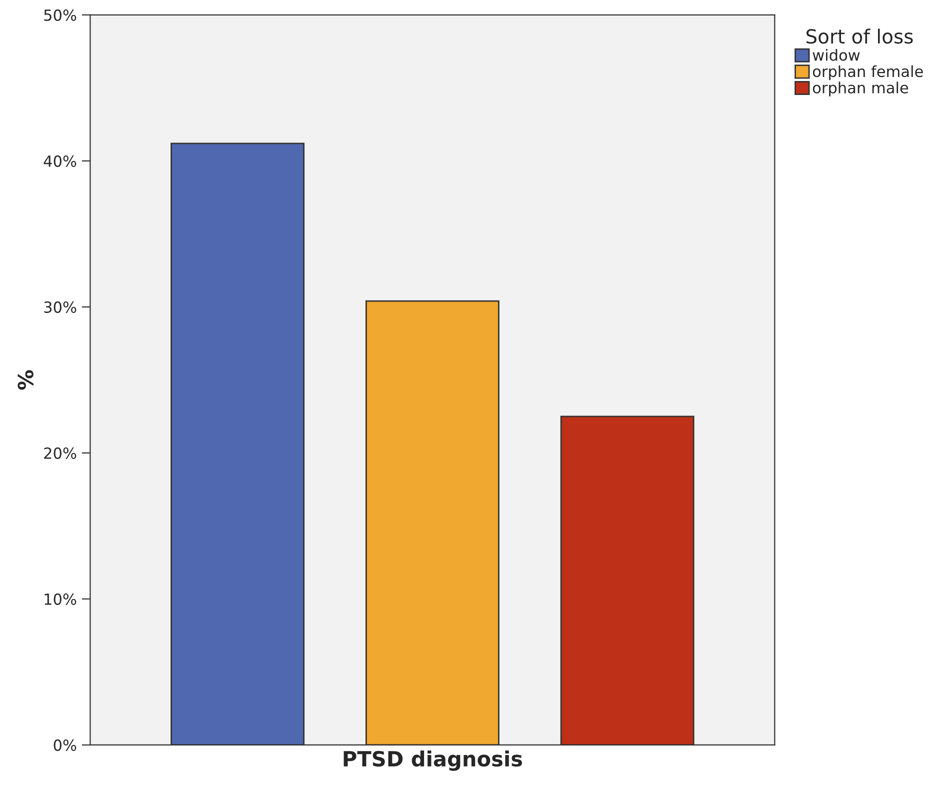  I want to click on y-tick-label: 30%, so click(60, 307).